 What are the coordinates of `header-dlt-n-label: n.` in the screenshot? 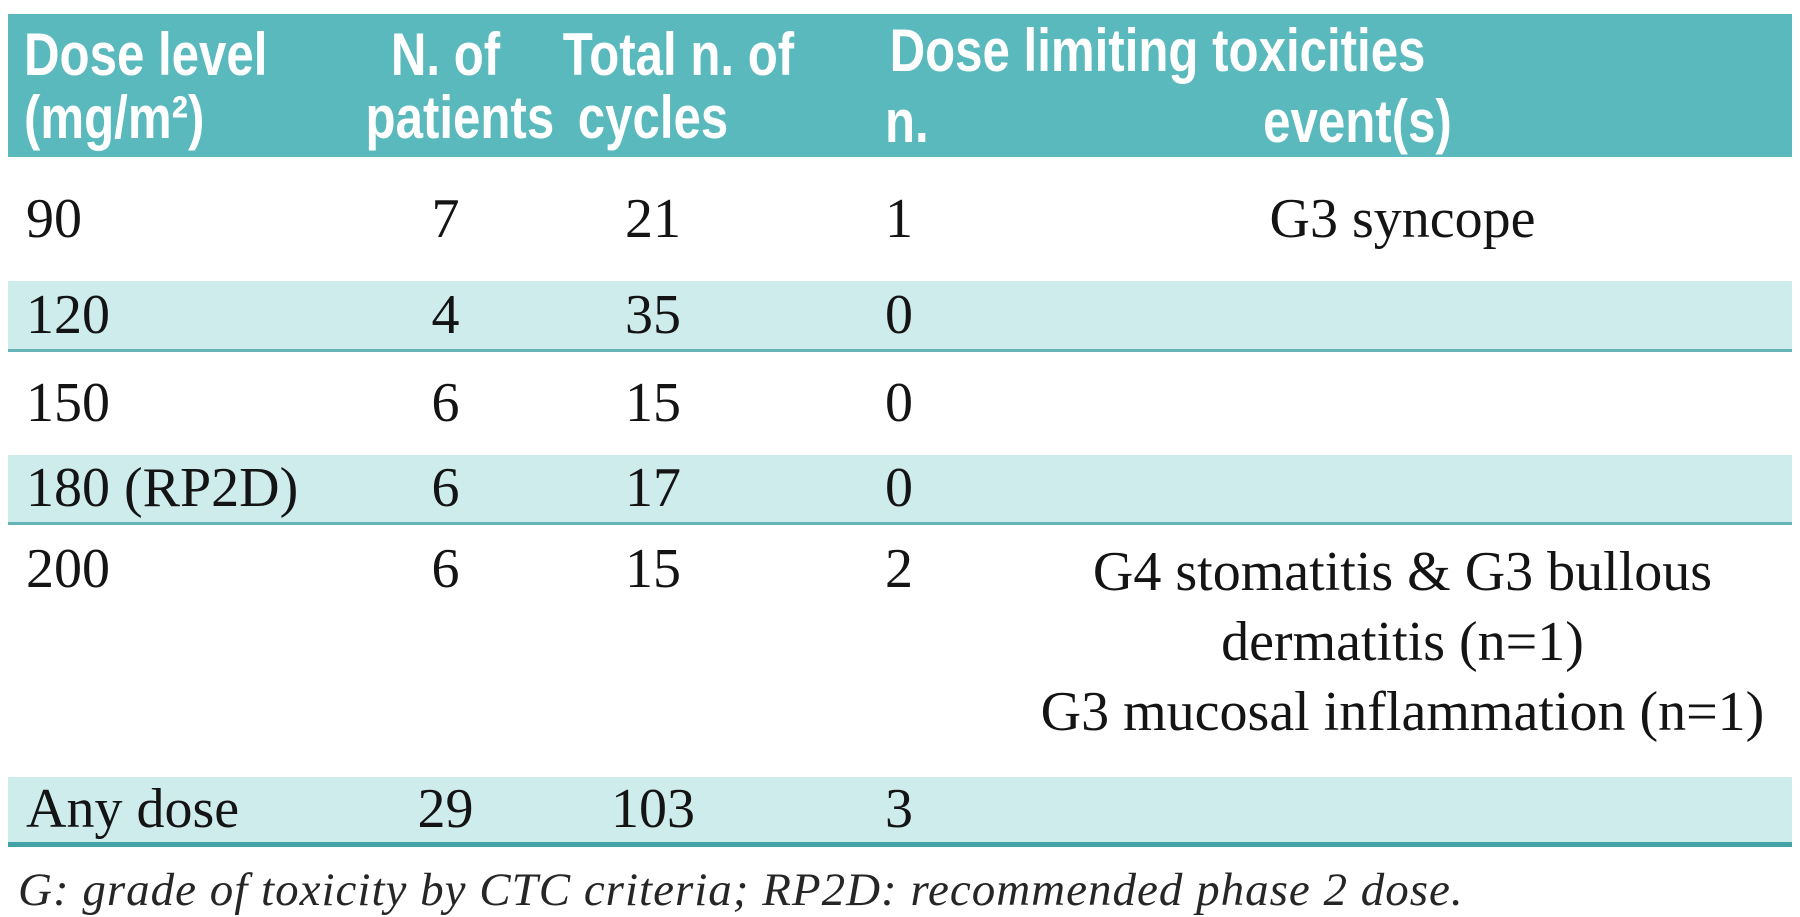 It's located at (907, 121).